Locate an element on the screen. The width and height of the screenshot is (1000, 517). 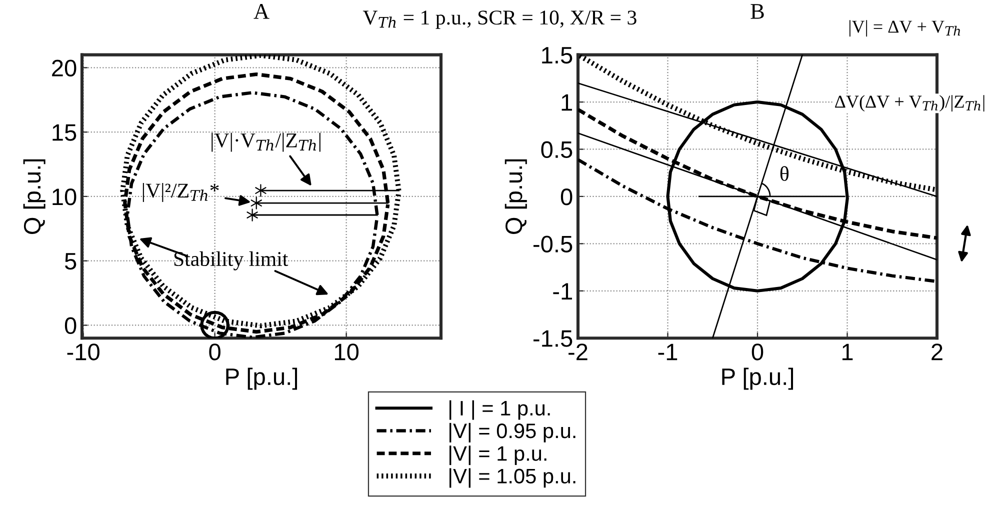
y-tick-label: 1.5 is located at coordinates (557, 55).